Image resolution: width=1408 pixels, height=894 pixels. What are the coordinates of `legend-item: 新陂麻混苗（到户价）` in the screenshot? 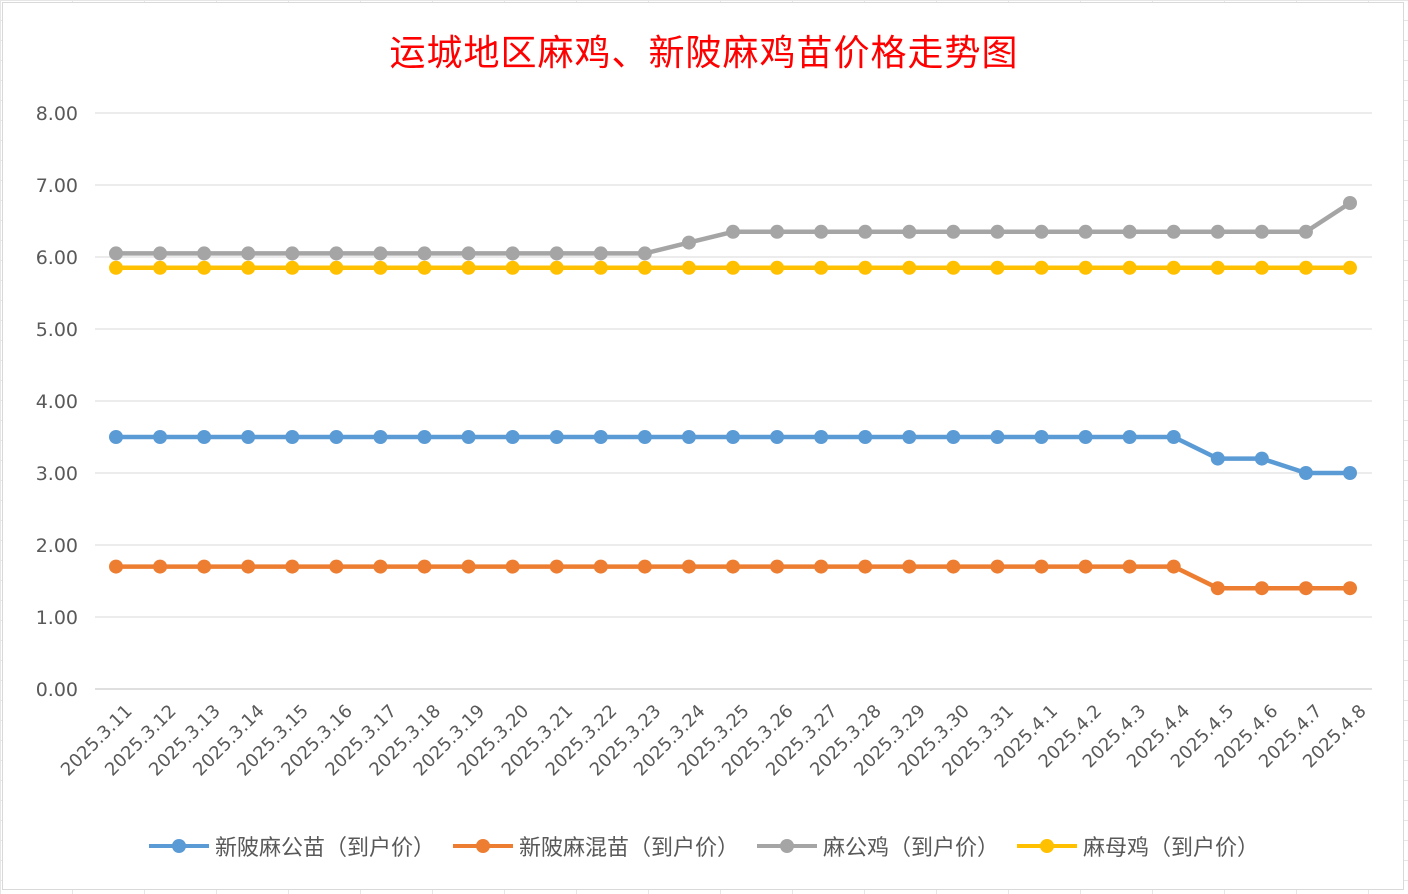 It's located at (595, 846).